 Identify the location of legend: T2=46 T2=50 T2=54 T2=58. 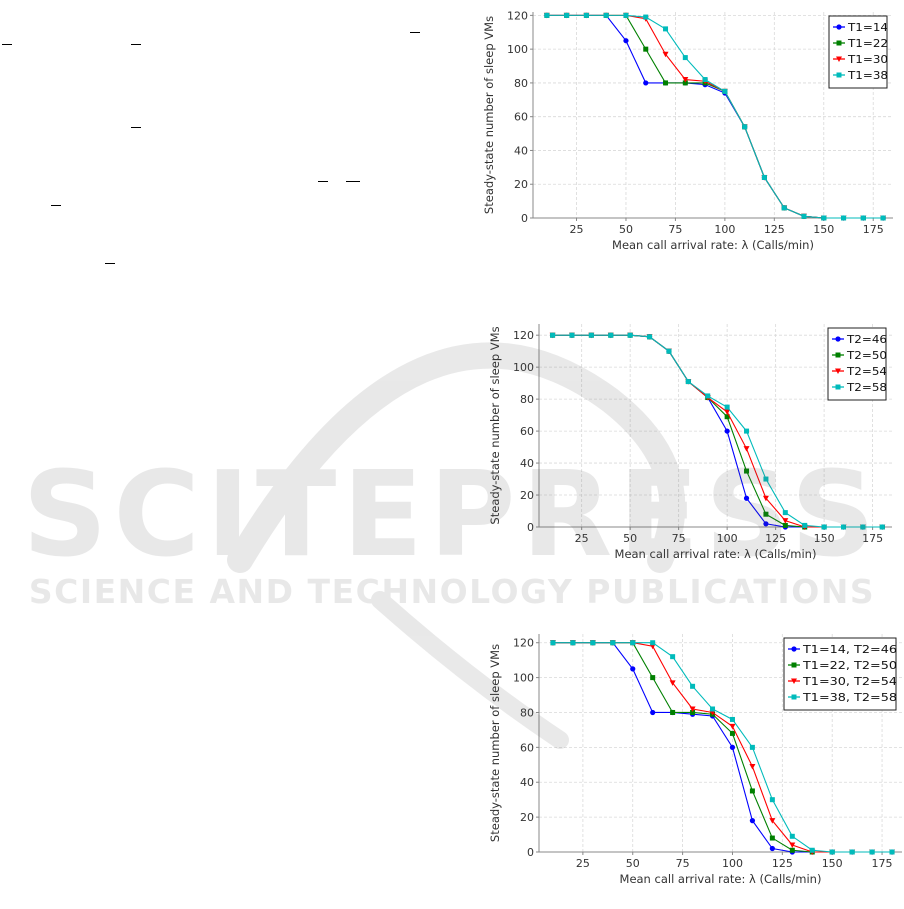
(857, 364).